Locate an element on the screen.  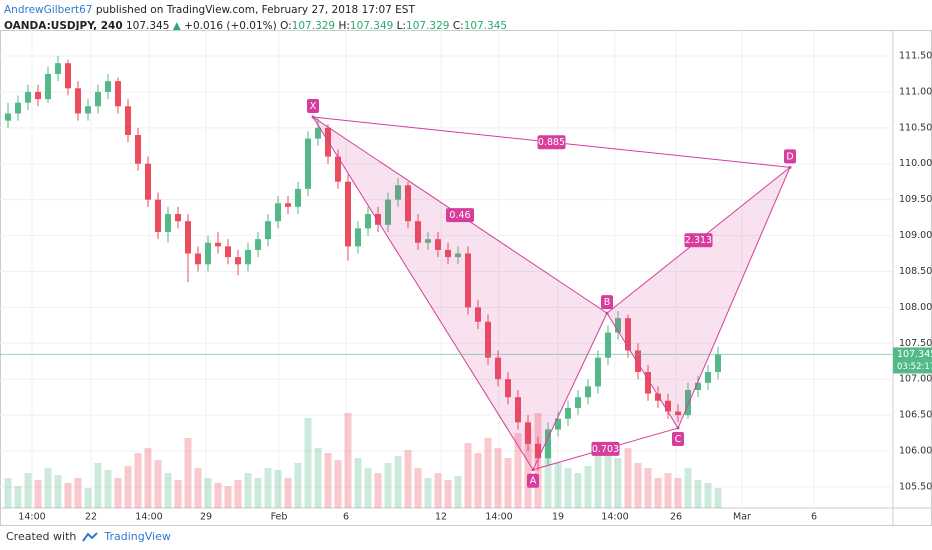
y-tick-label: 109.500 is located at coordinates (915, 199).